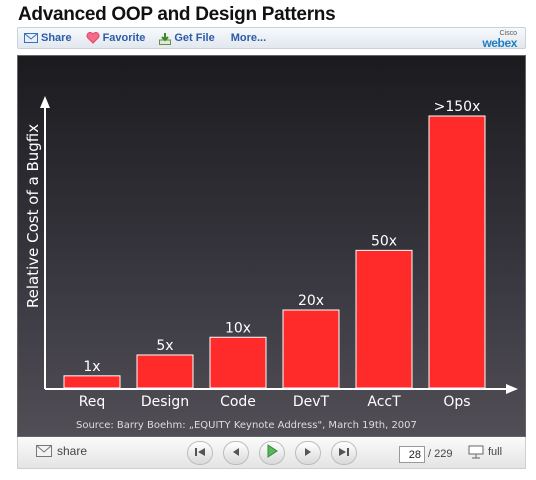 The width and height of the screenshot is (536, 480). What do you see at coordinates (164, 346) in the screenshot?
I see `bar-value-label: 5x` at bounding box center [164, 346].